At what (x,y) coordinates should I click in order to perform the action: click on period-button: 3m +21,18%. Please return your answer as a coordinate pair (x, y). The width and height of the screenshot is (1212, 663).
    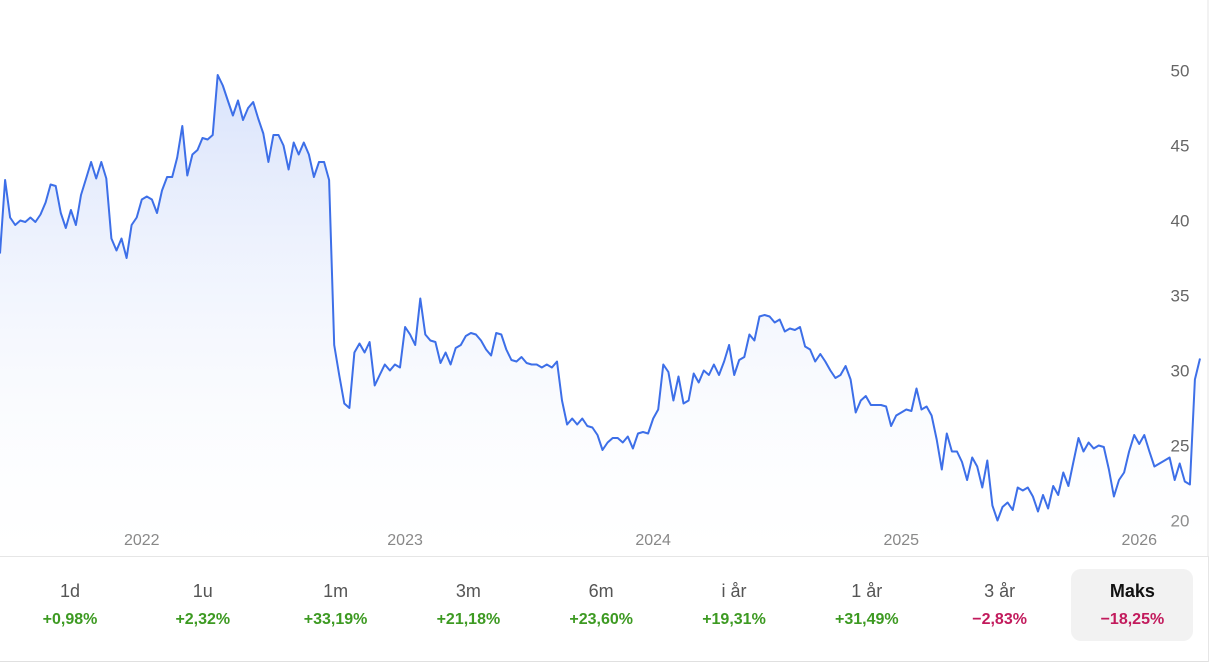
    Looking at the image, I should click on (468, 605).